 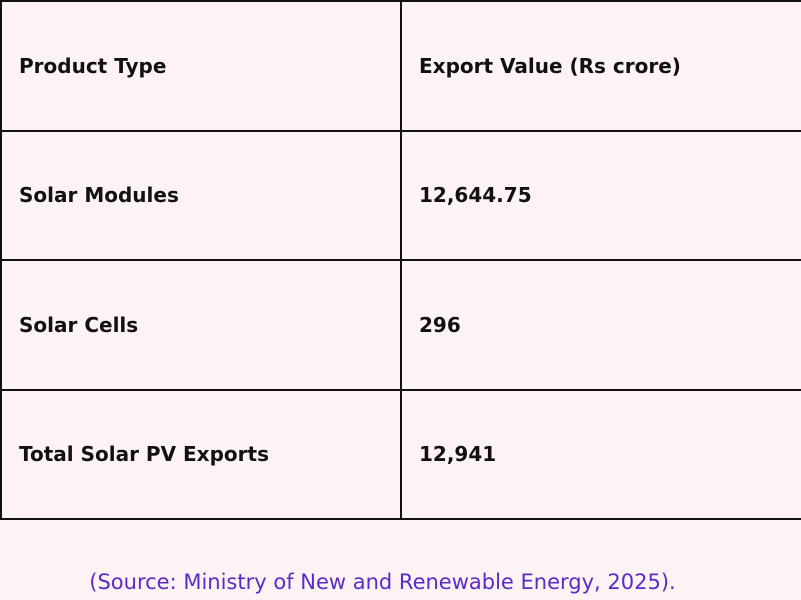 What do you see at coordinates (201, 325) in the screenshot?
I see `cell-product: Solar Cells` at bounding box center [201, 325].